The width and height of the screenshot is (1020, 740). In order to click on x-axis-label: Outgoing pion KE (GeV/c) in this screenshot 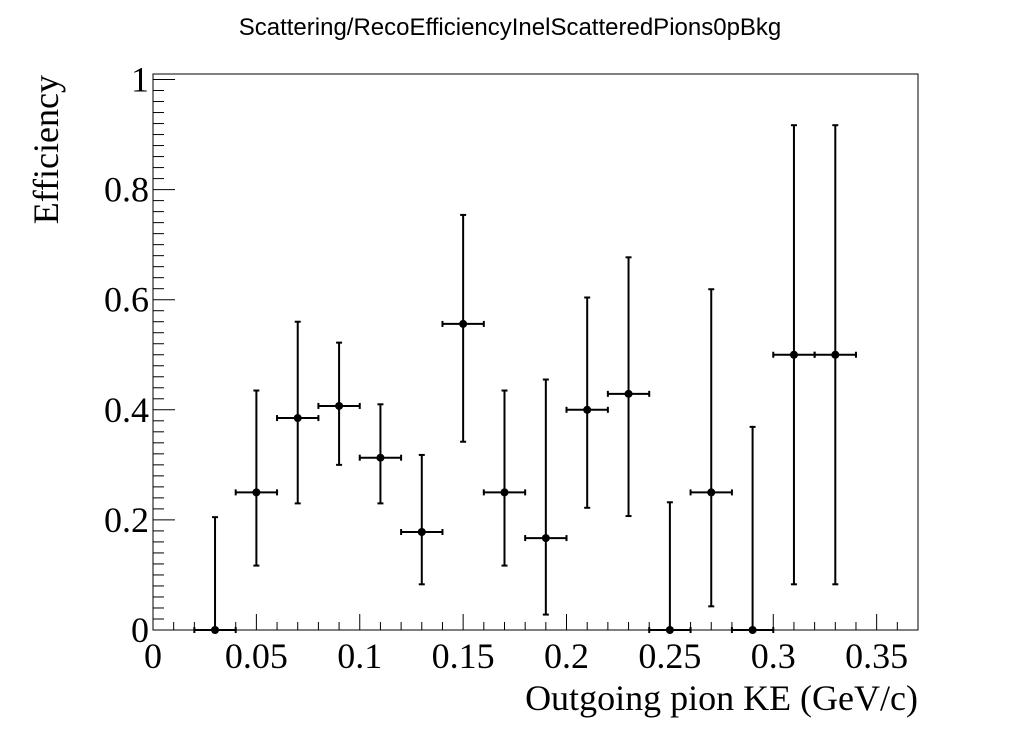, I will do `click(721, 698)`.